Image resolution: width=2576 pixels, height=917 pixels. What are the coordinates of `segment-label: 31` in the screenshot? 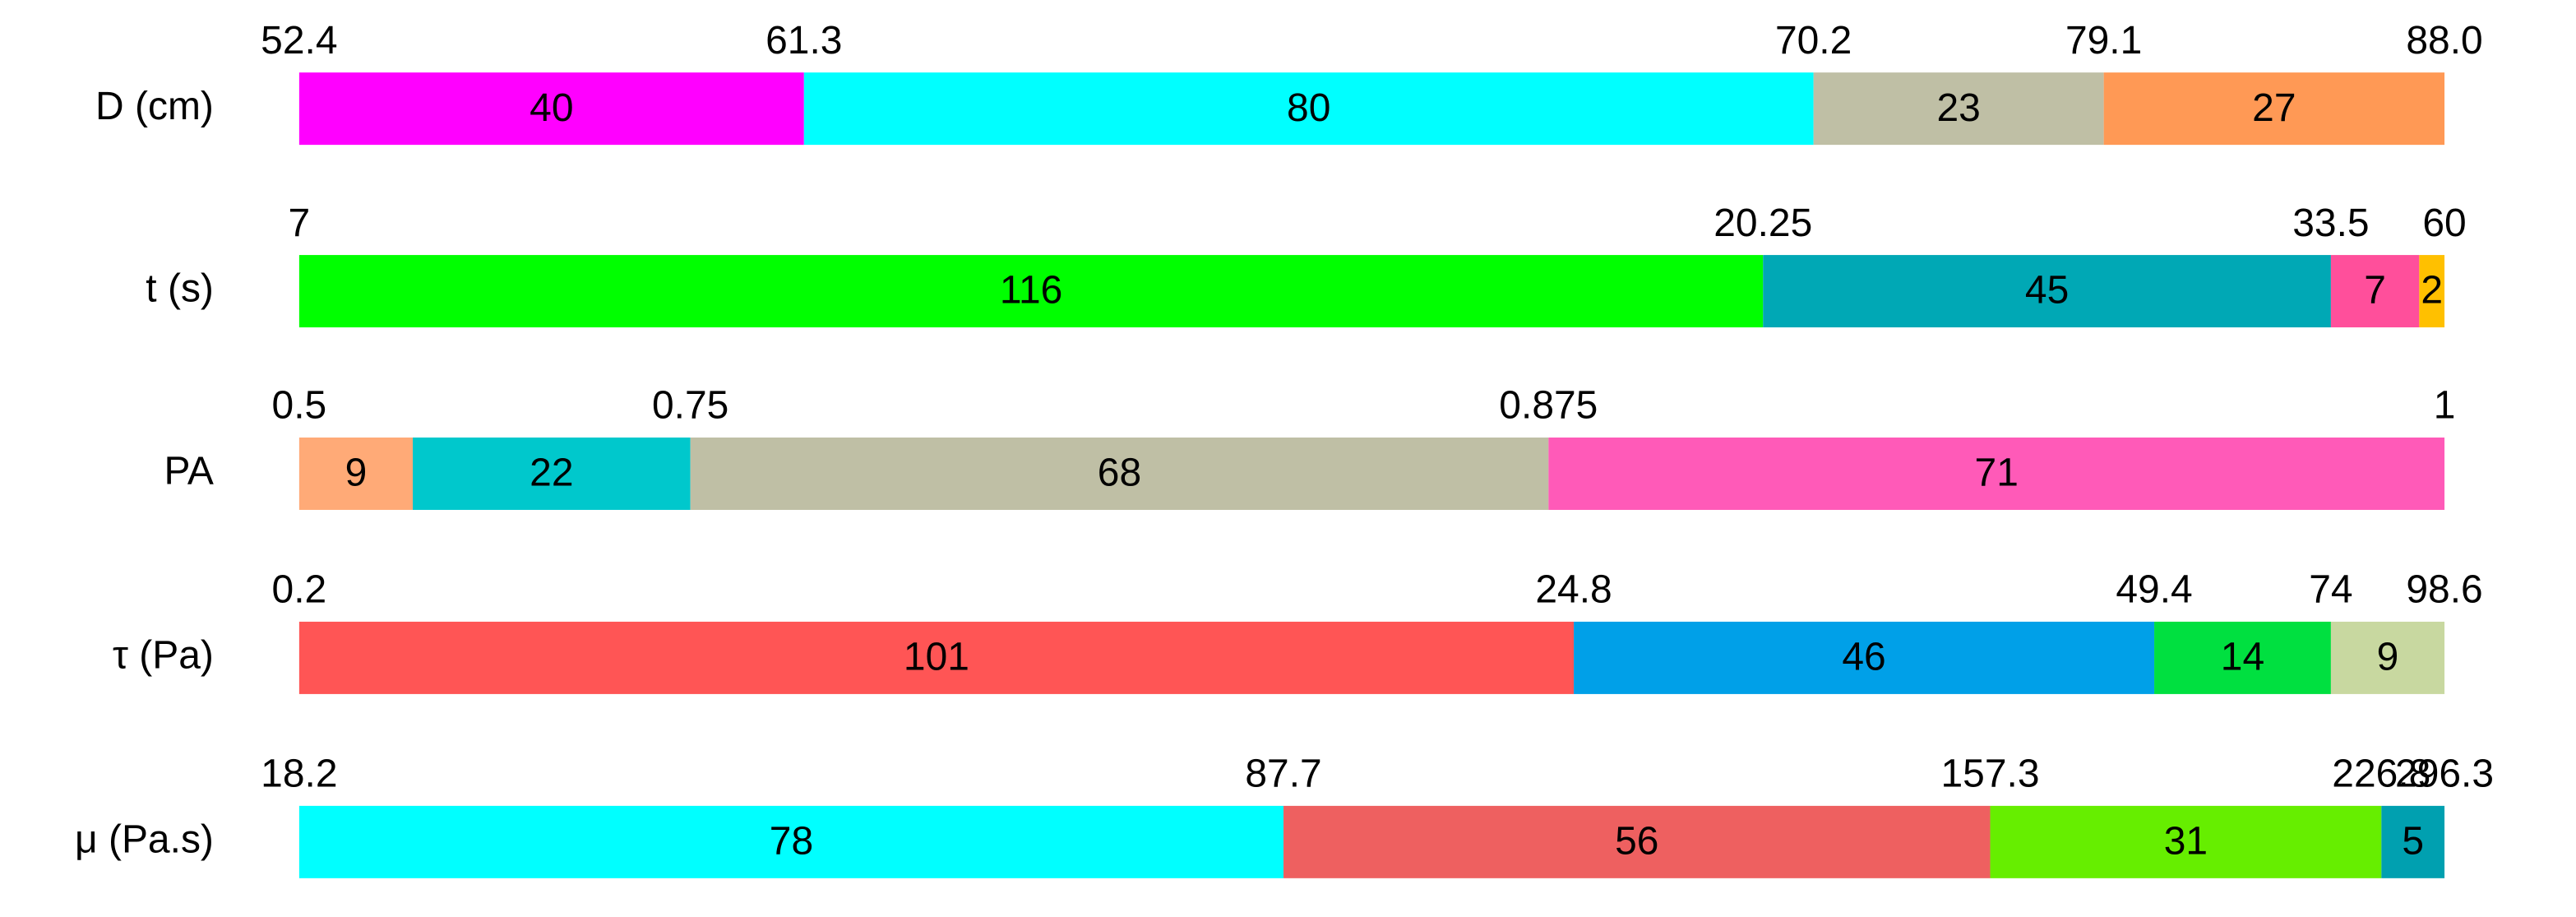 It's located at (2186, 842).